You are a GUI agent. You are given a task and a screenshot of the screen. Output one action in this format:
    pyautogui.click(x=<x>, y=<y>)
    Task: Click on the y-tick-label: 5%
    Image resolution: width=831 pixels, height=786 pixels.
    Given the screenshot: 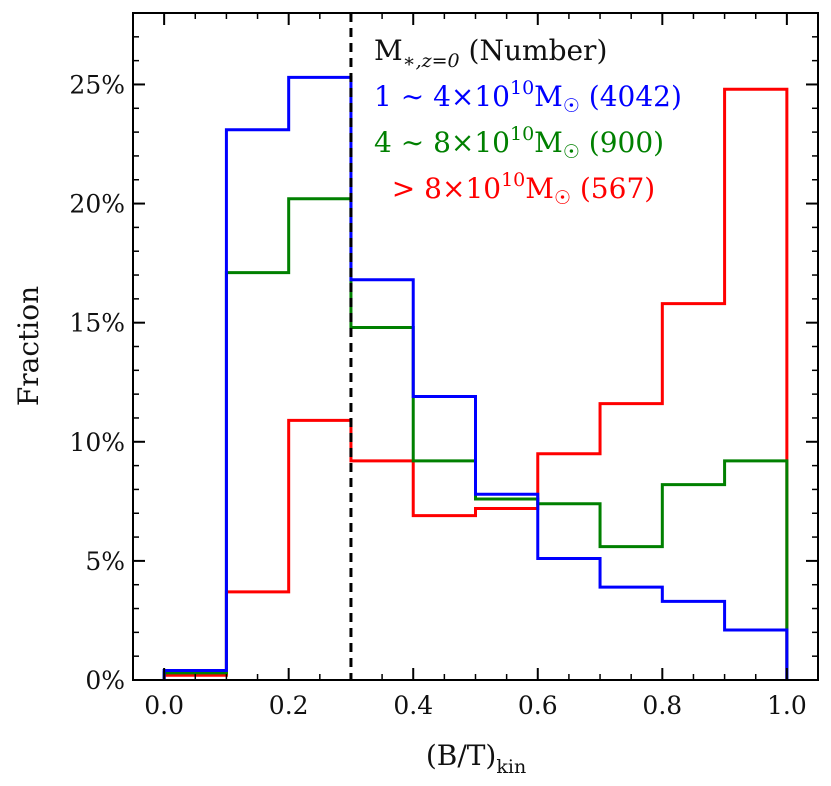 What is the action you would take?
    pyautogui.click(x=105, y=561)
    